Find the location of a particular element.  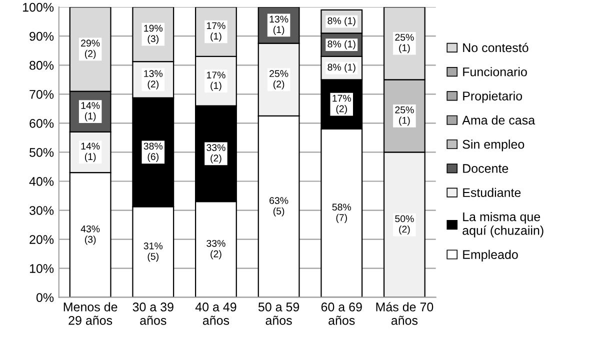

data-label: 58% (7) is located at coordinates (342, 213).